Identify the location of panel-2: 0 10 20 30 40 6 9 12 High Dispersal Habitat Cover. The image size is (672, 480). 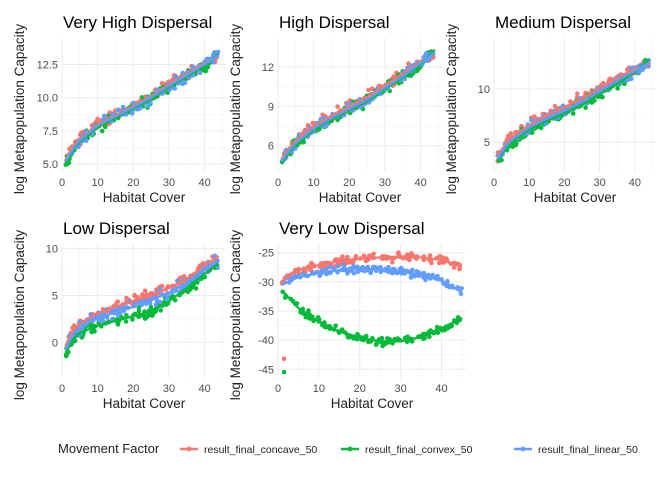
(352, 109).